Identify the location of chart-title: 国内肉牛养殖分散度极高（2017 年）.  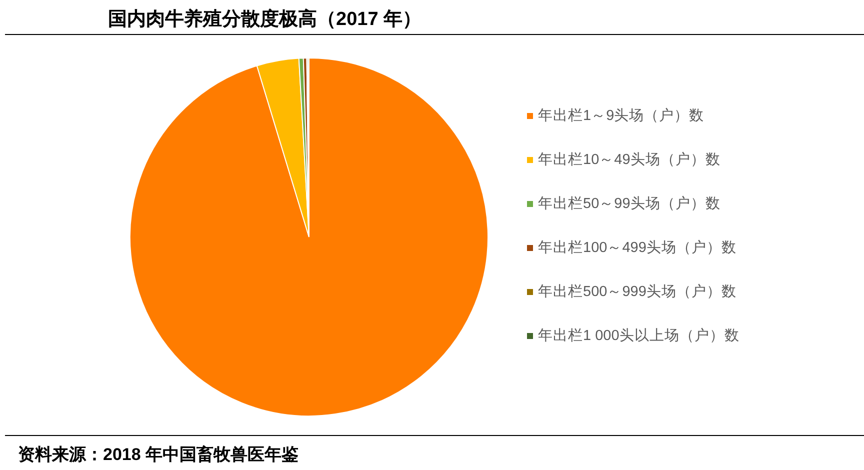
(265, 19).